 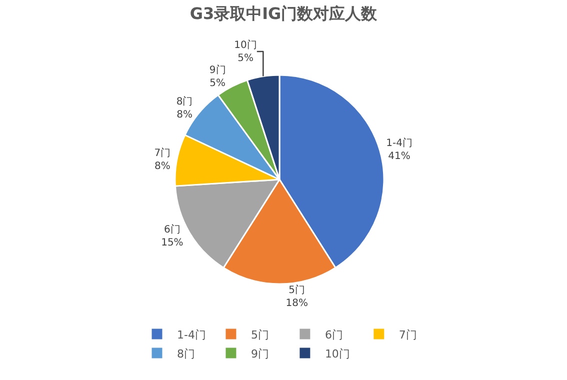 I want to click on legend-label: 5门, so click(x=259, y=335).